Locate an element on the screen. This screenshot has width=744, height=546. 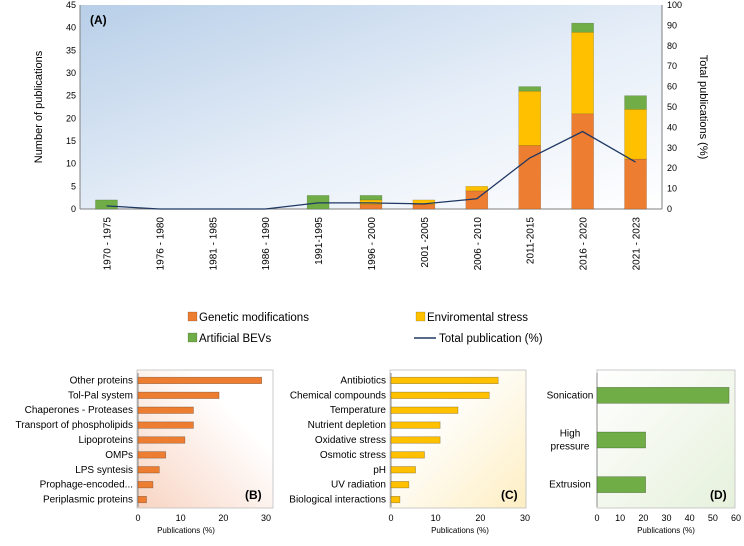
category-label: OMPs is located at coordinates (119, 455).